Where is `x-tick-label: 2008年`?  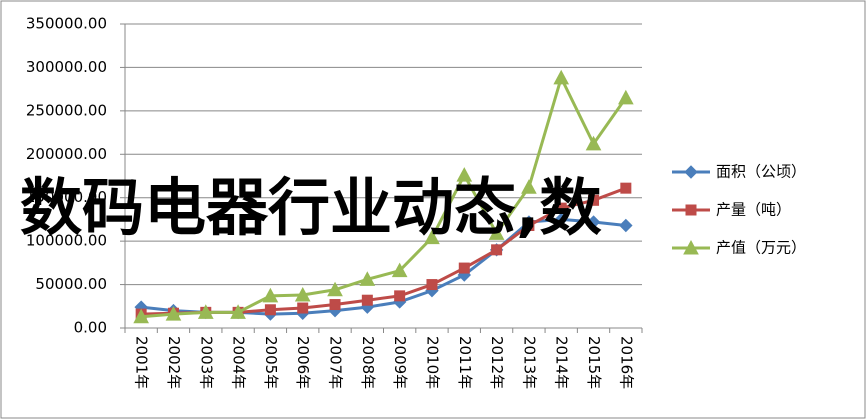
x-tick-label: 2008年 is located at coordinates (368, 362).